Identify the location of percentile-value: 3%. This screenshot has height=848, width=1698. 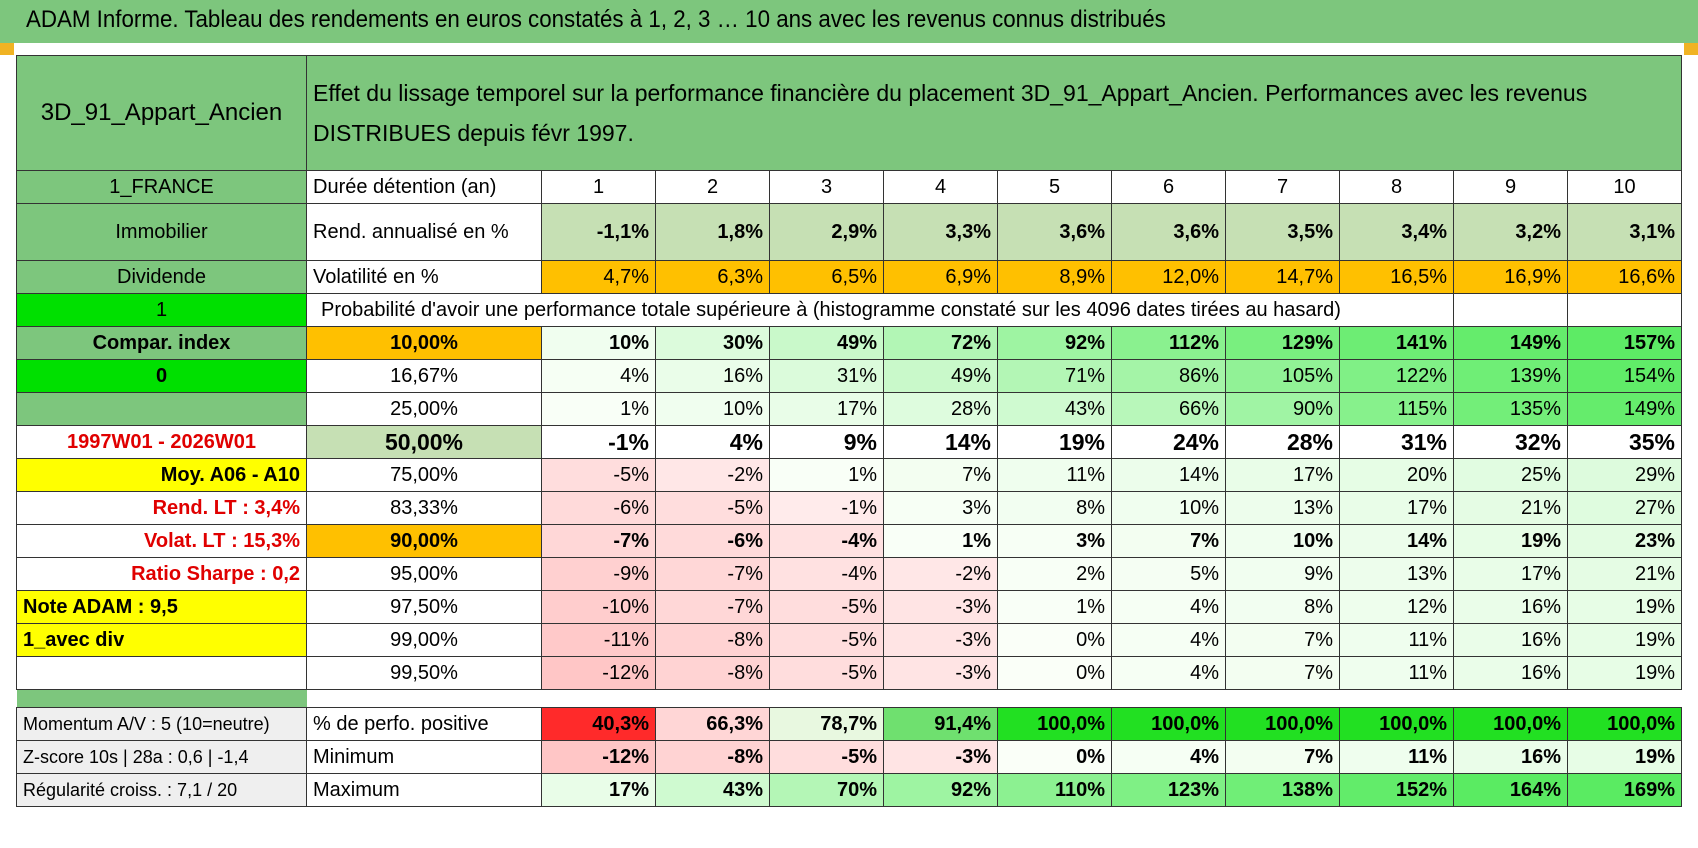
(1054, 541).